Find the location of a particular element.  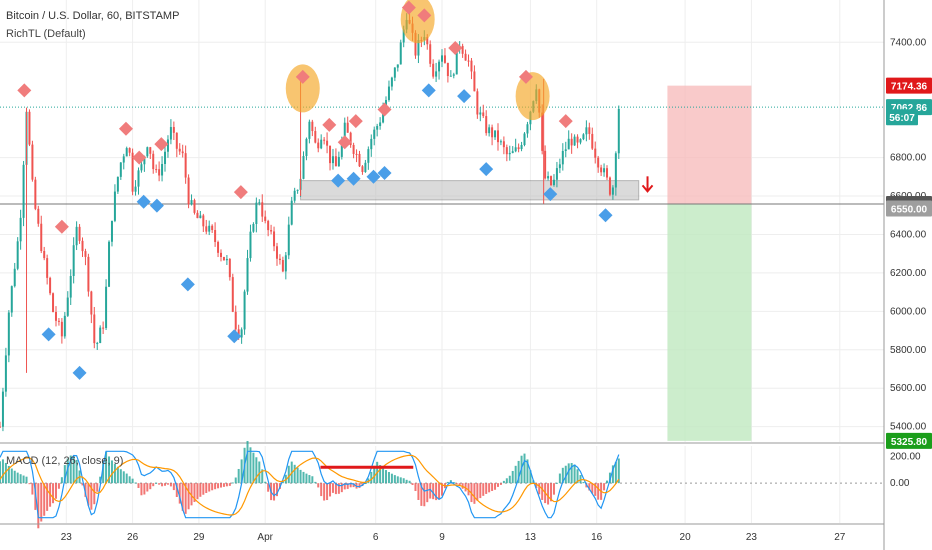

time-axis-label: 29 is located at coordinates (199, 537).